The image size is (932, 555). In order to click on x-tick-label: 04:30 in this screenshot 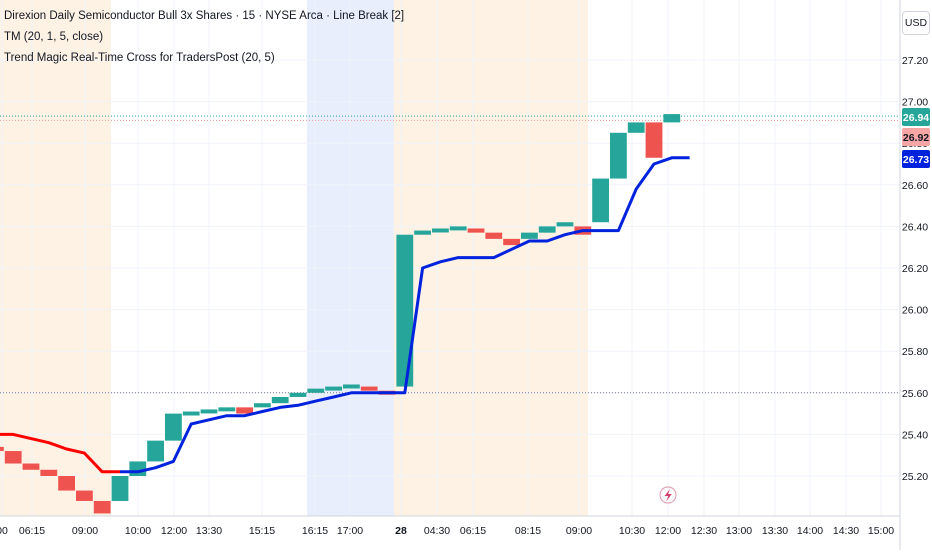, I will do `click(437, 531)`.